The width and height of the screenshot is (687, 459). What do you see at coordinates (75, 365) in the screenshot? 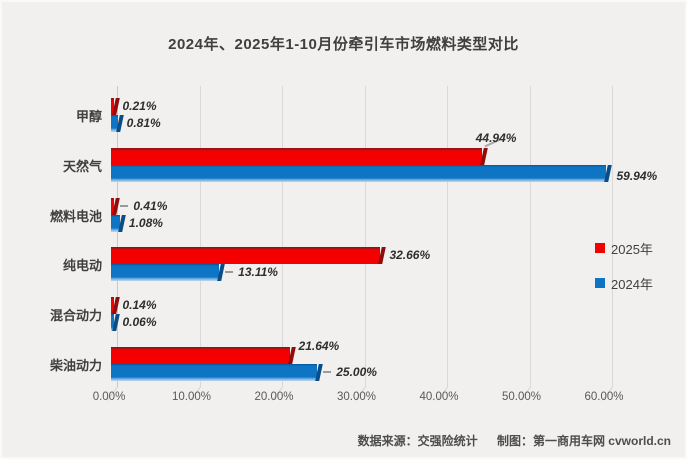
I see `category-label-5: 柴油动力` at bounding box center [75, 365].